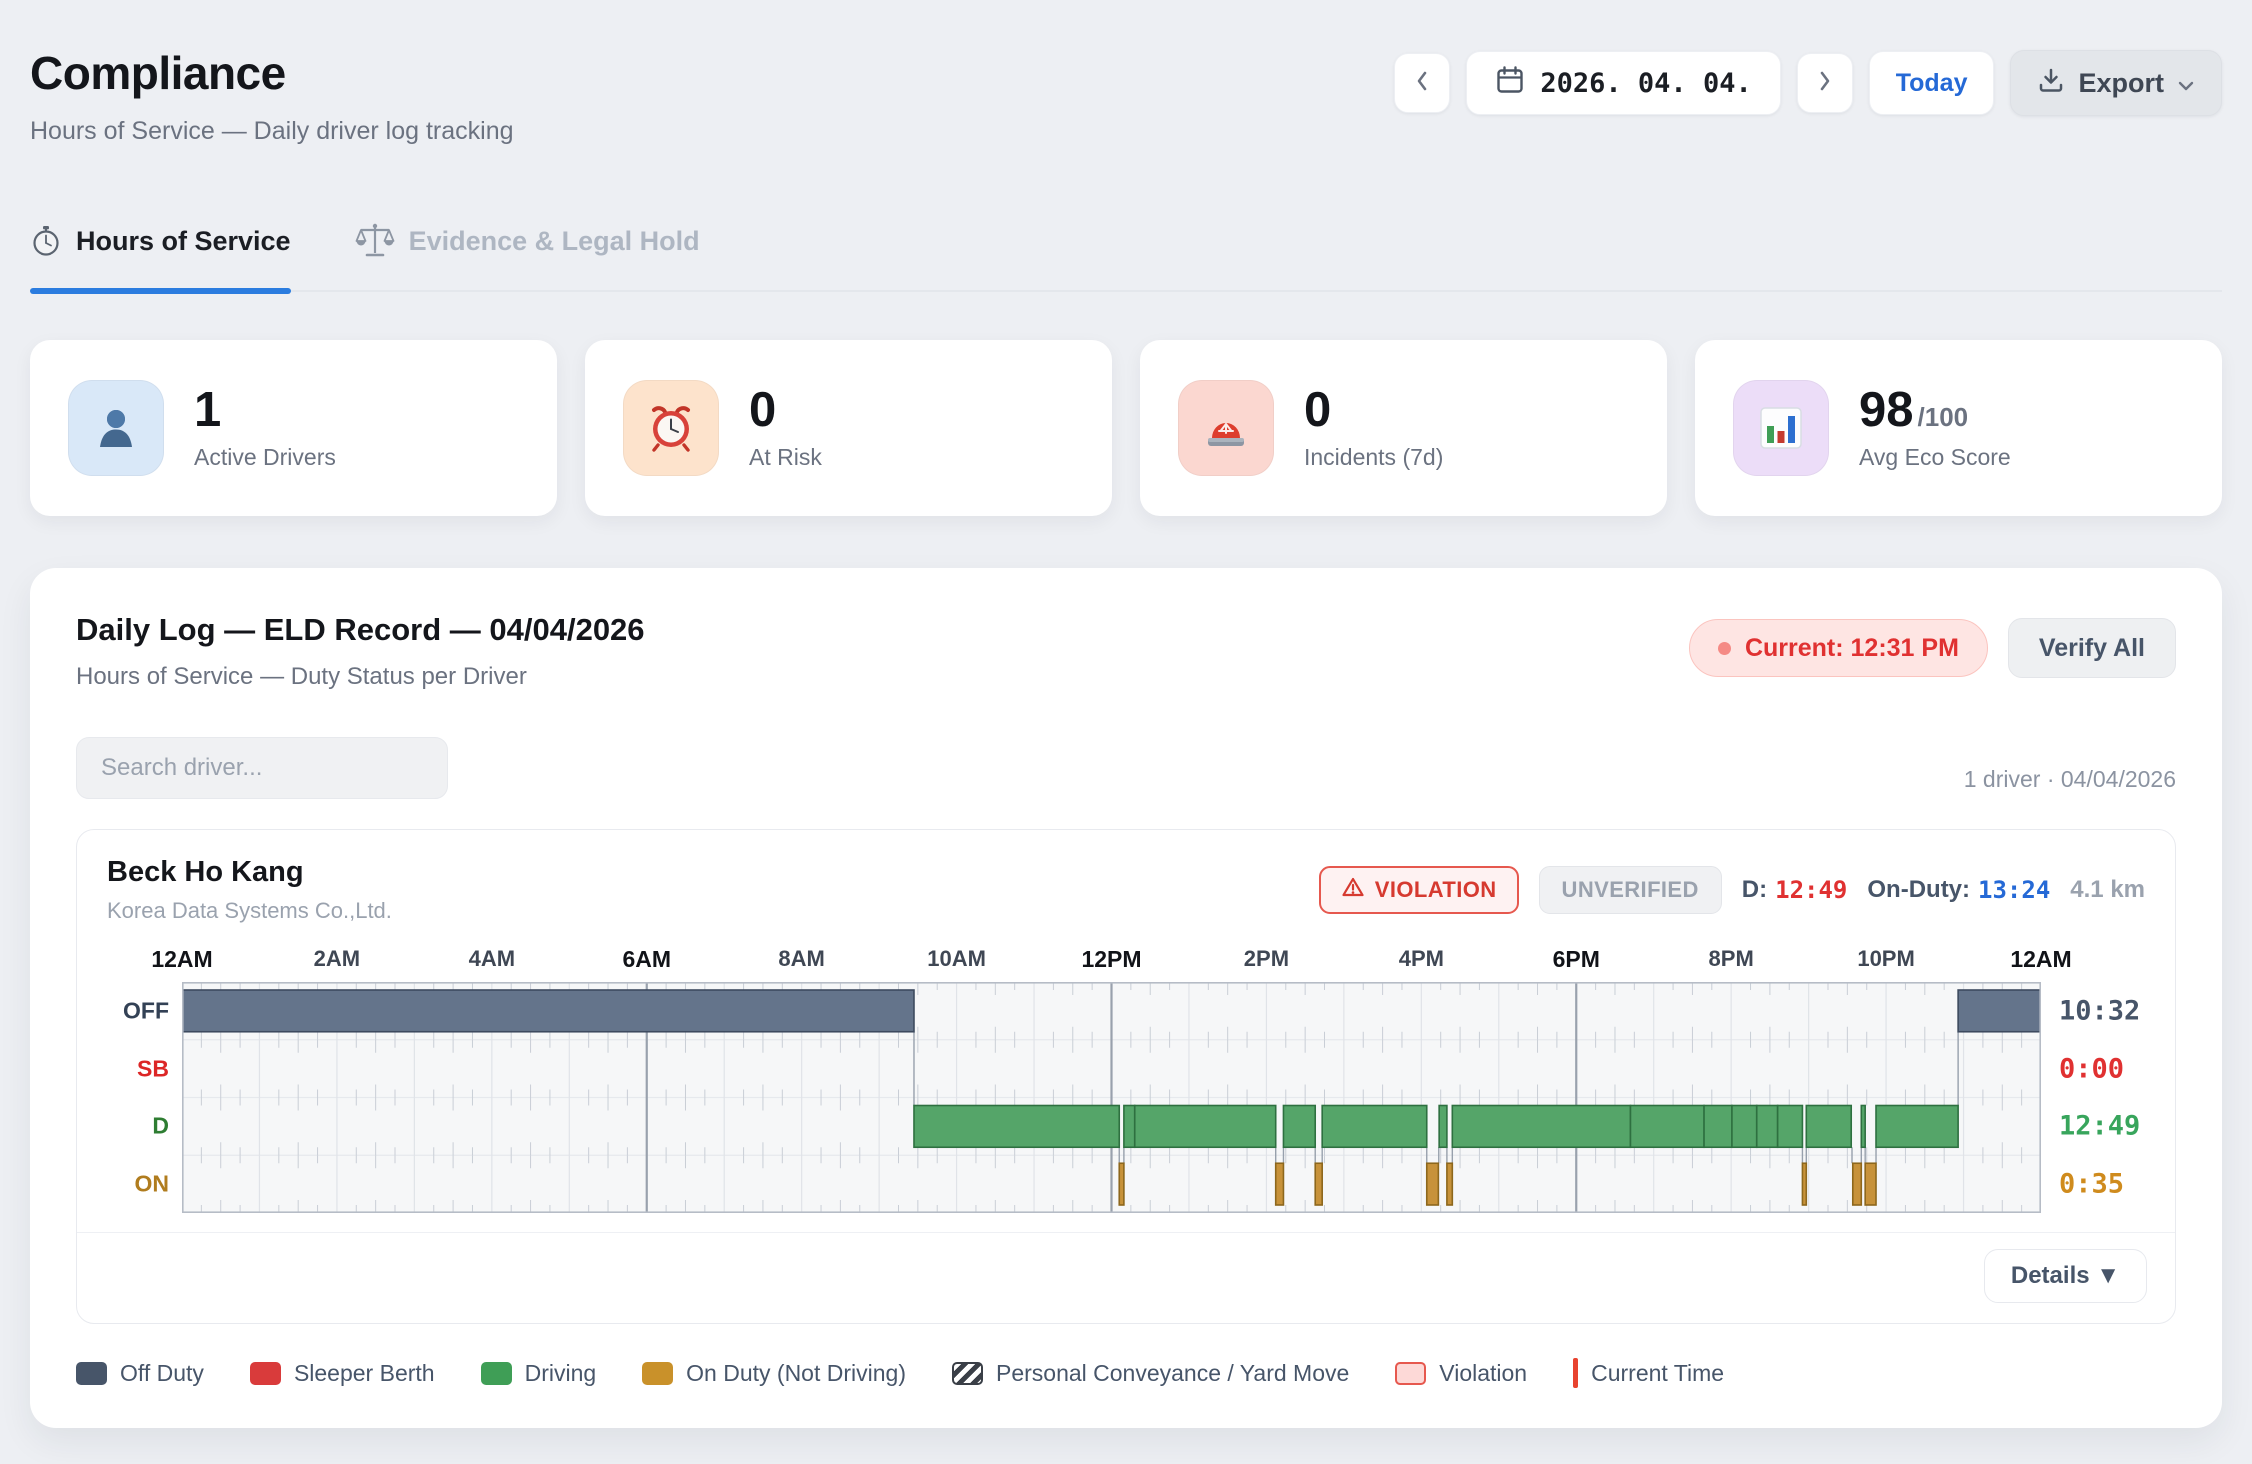 The width and height of the screenshot is (2252, 1464). Describe the element at coordinates (967, 1373) in the screenshot. I see `legend-swatch-pc` at that location.